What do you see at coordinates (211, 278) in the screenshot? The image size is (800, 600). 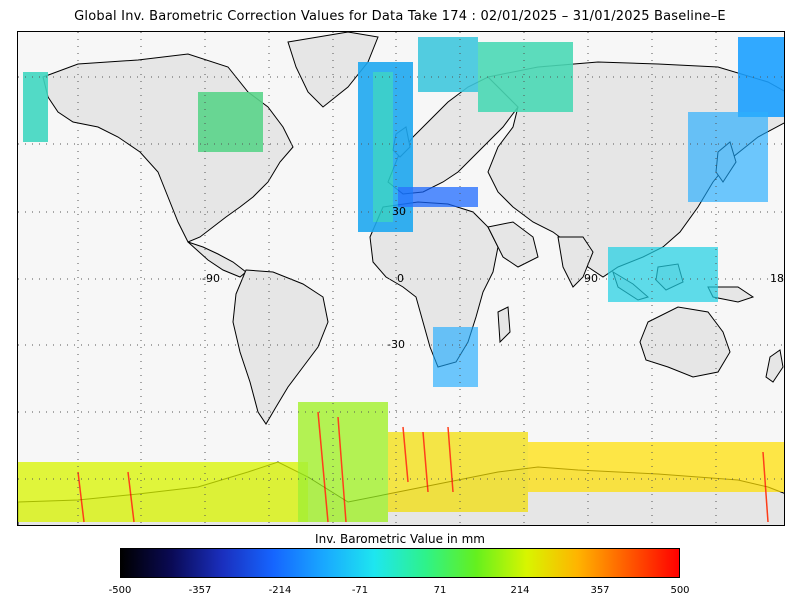 I see `lon-label-neg90: -90` at bounding box center [211, 278].